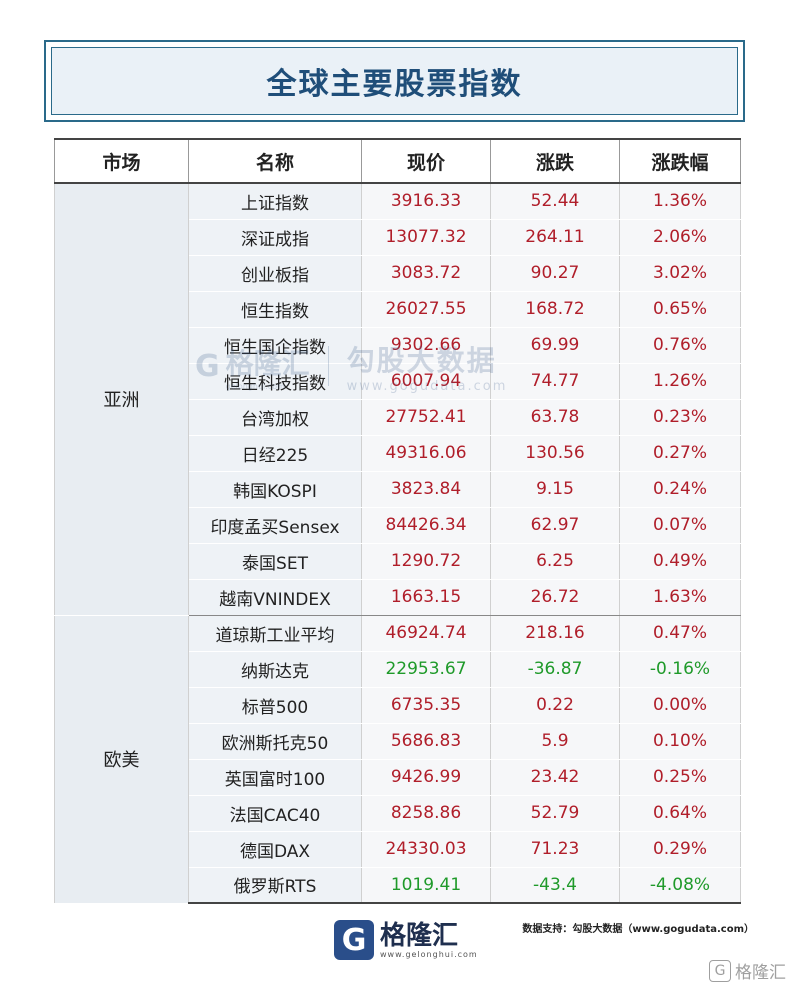  I want to click on pct-cell: 0.24%, so click(680, 489).